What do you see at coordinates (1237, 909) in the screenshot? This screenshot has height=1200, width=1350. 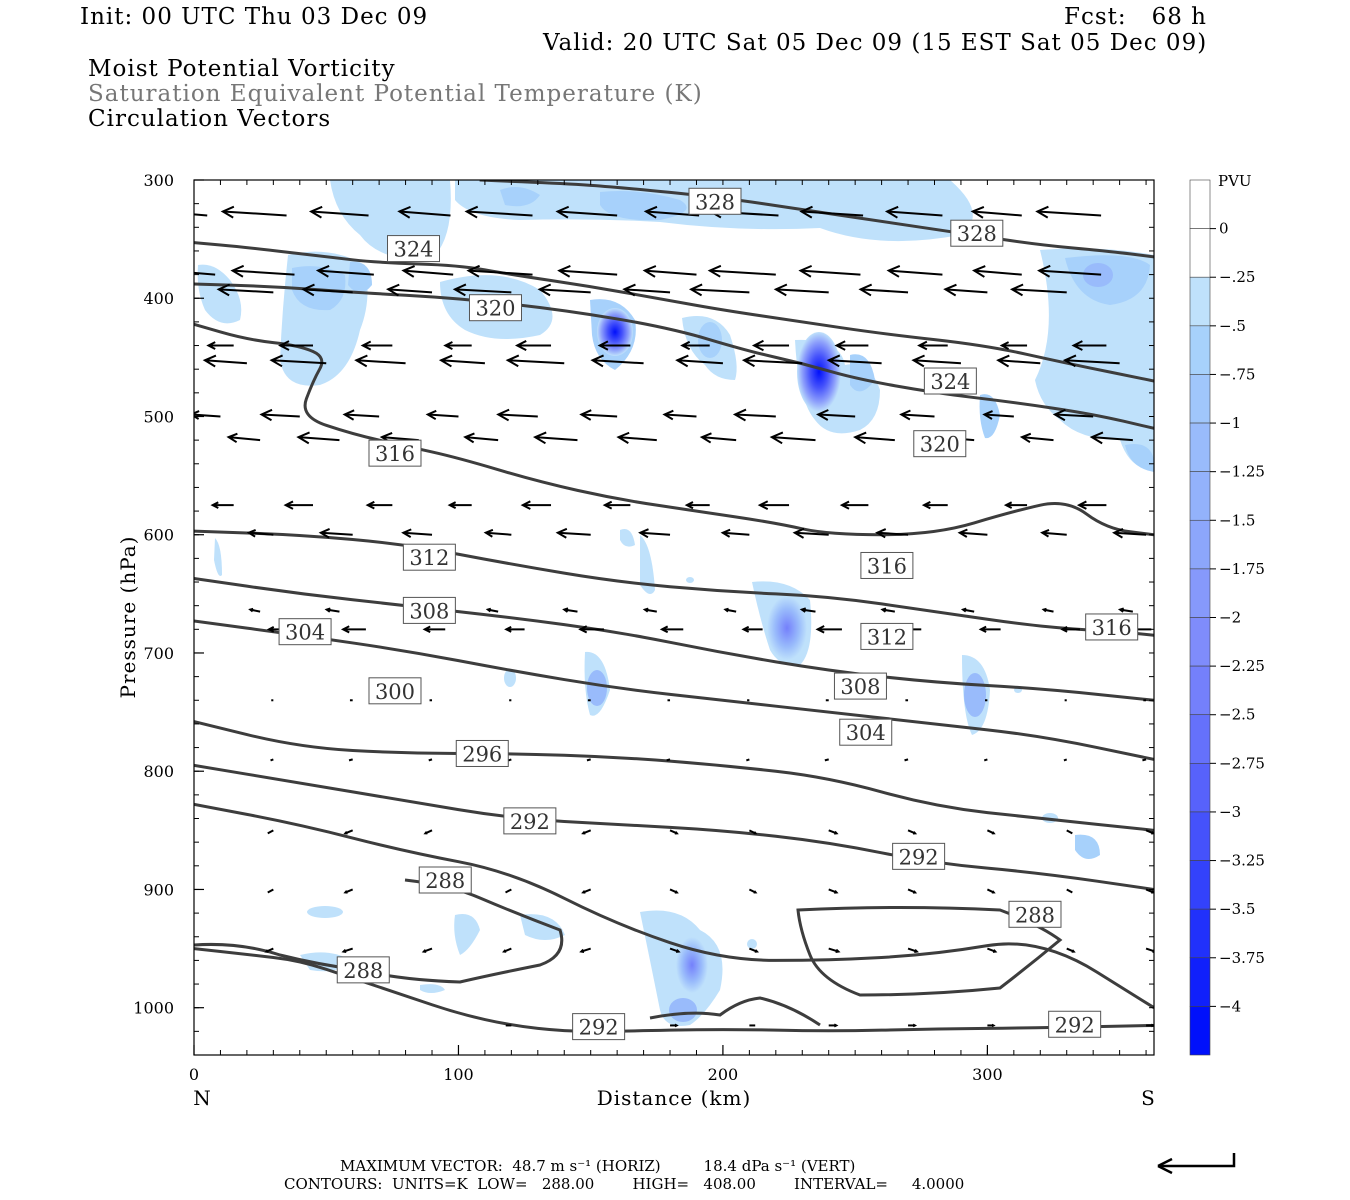 I see `colorbar-label: −3.5` at bounding box center [1237, 909].